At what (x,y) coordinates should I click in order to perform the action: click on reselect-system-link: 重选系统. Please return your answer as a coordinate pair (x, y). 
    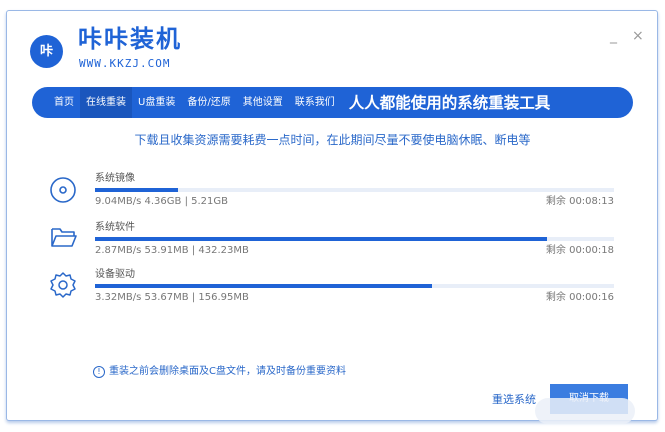
    Looking at the image, I should click on (514, 399).